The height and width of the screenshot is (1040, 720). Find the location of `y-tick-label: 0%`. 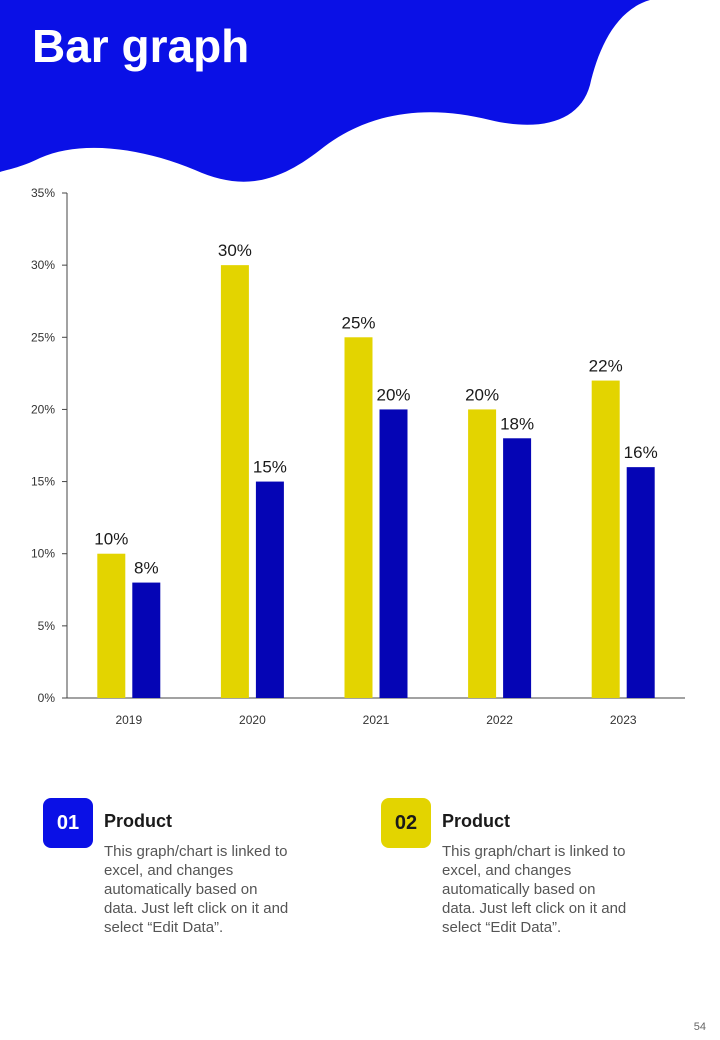

y-tick-label: 0% is located at coordinates (47, 698).